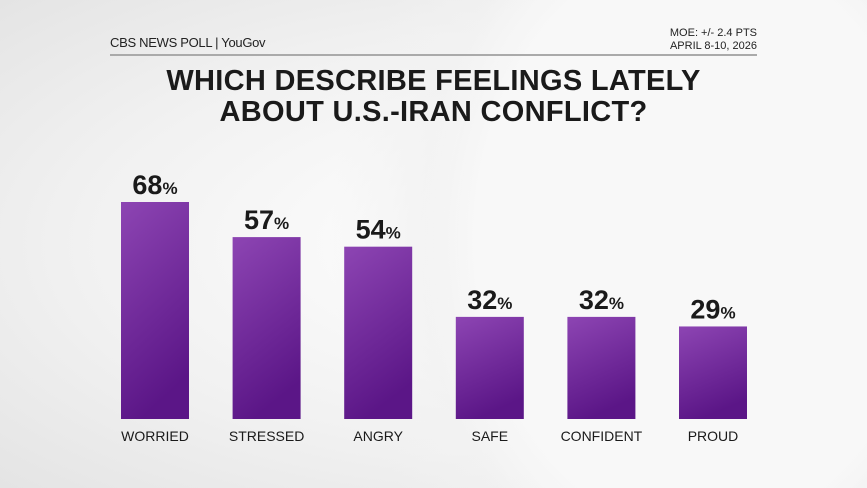 The image size is (867, 488). What do you see at coordinates (433, 112) in the screenshot?
I see `title-line-2: ABOUT U.S.-IRAN CONFLICT?` at bounding box center [433, 112].